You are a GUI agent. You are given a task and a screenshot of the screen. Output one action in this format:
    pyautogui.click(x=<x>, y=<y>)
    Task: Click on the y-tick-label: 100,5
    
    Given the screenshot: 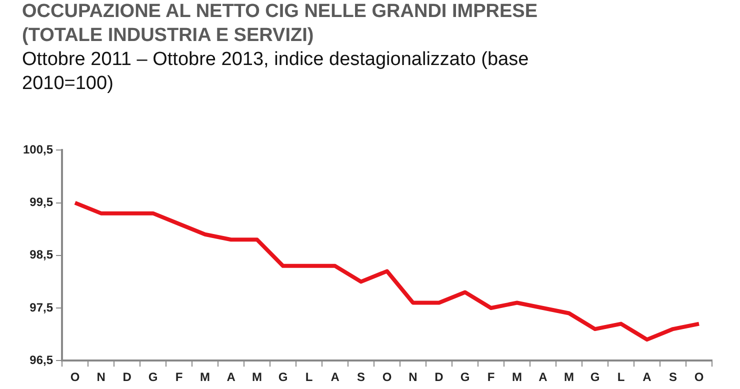 What is the action you would take?
    pyautogui.click(x=38, y=149)
    